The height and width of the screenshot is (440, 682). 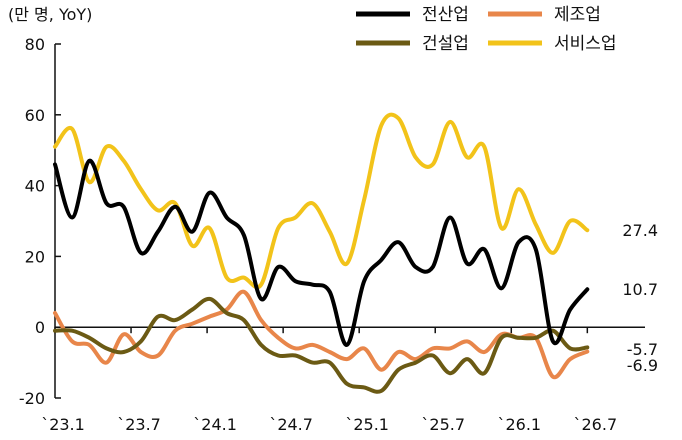 What do you see at coordinates (215, 424) in the screenshot?
I see `x-tick-label: `24.1` at bounding box center [215, 424].